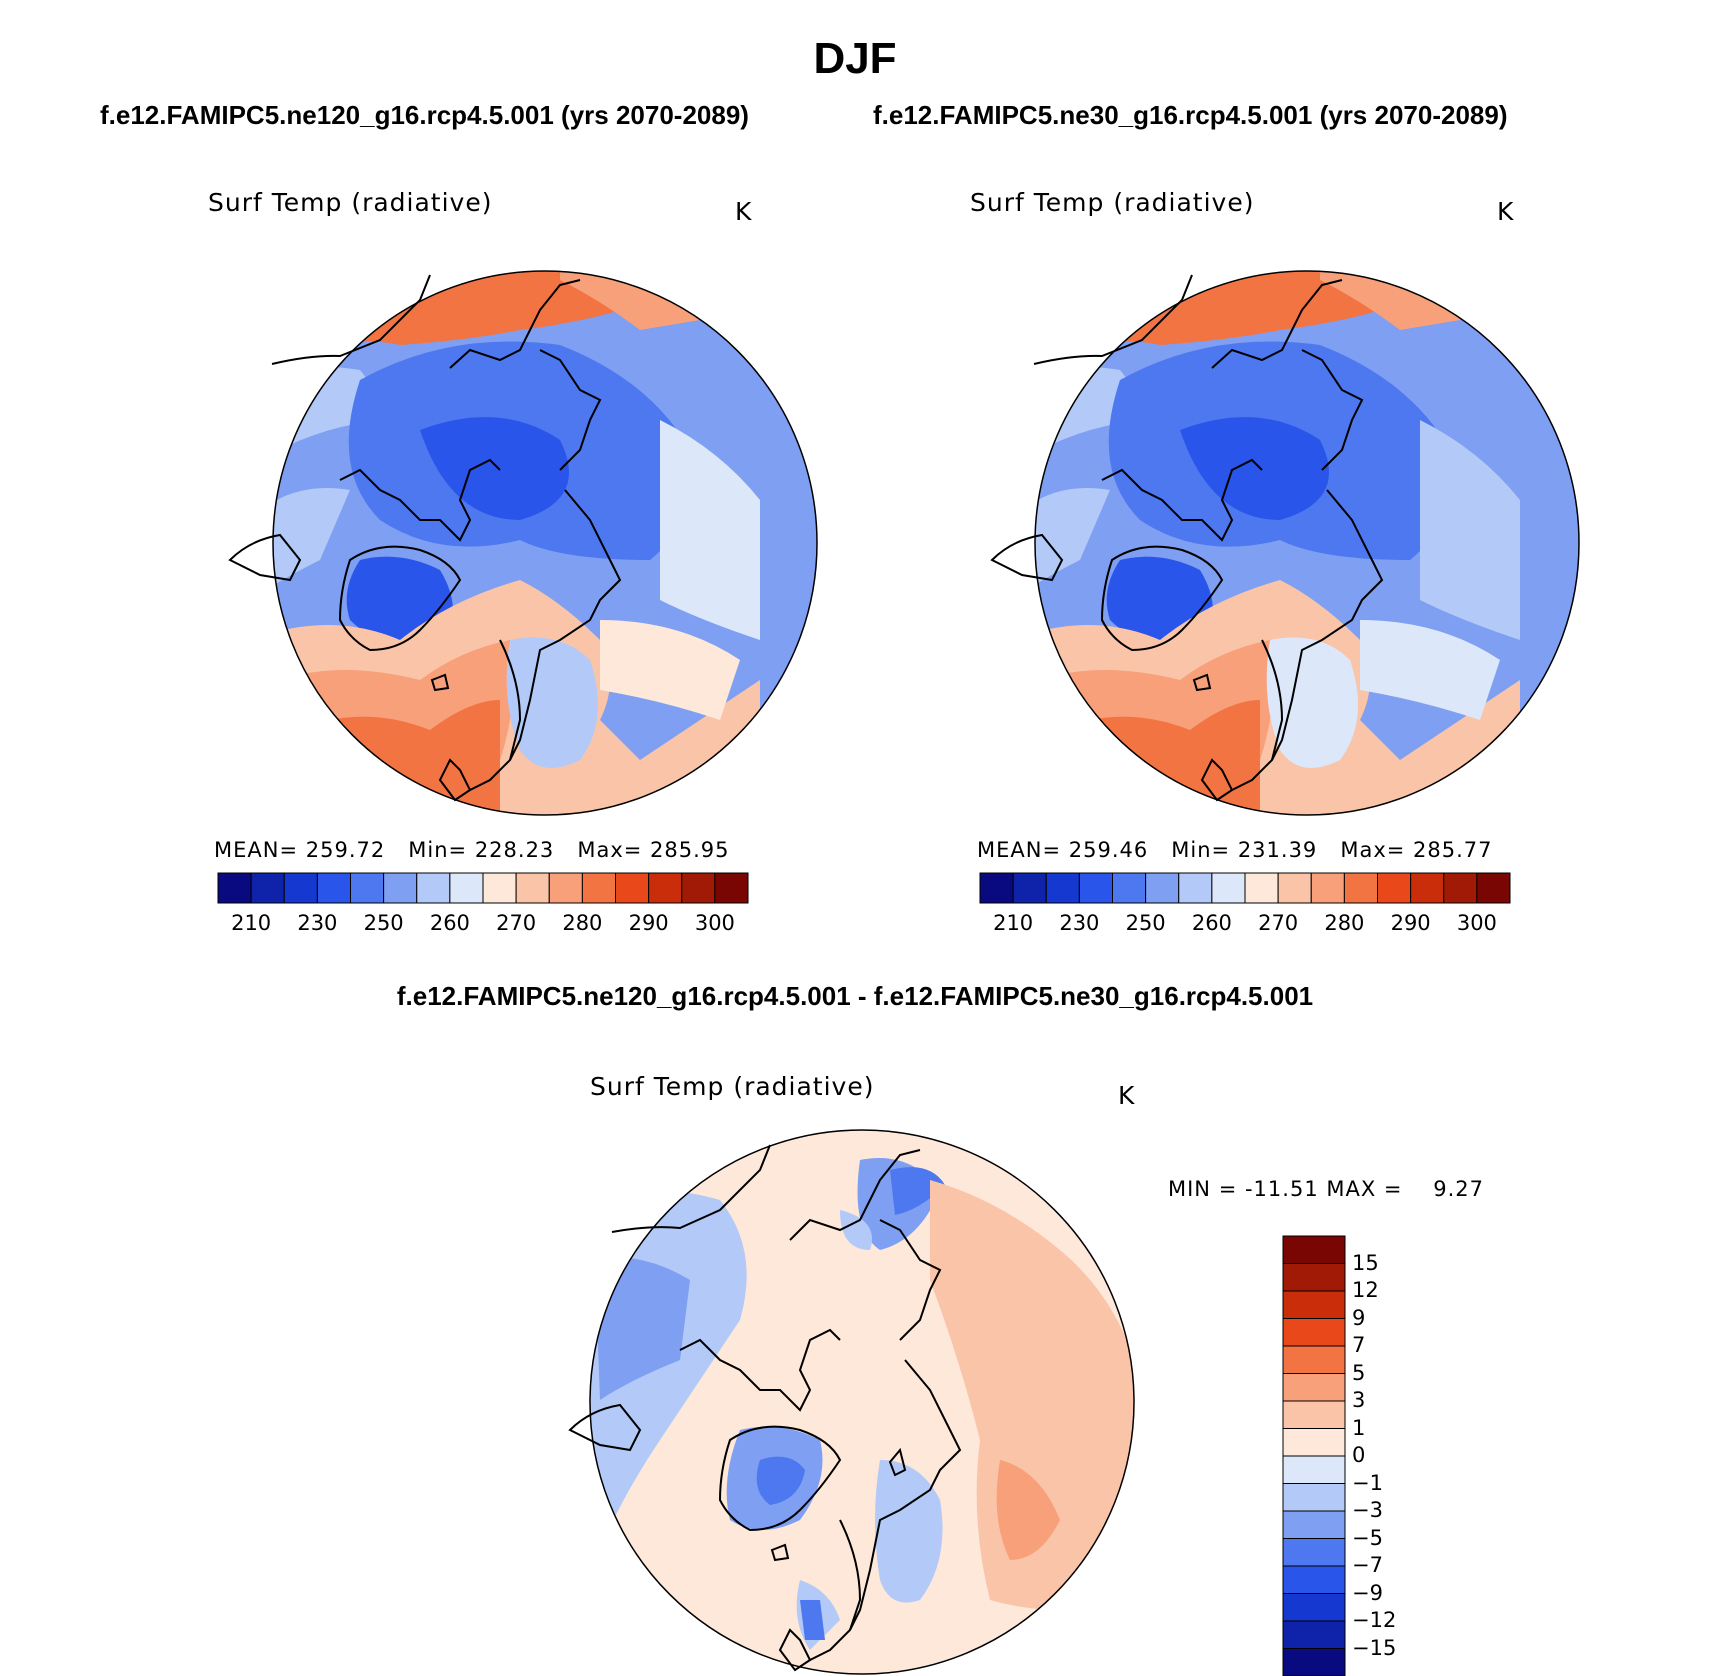  I want to click on min-value: 231.39, so click(1277, 850).